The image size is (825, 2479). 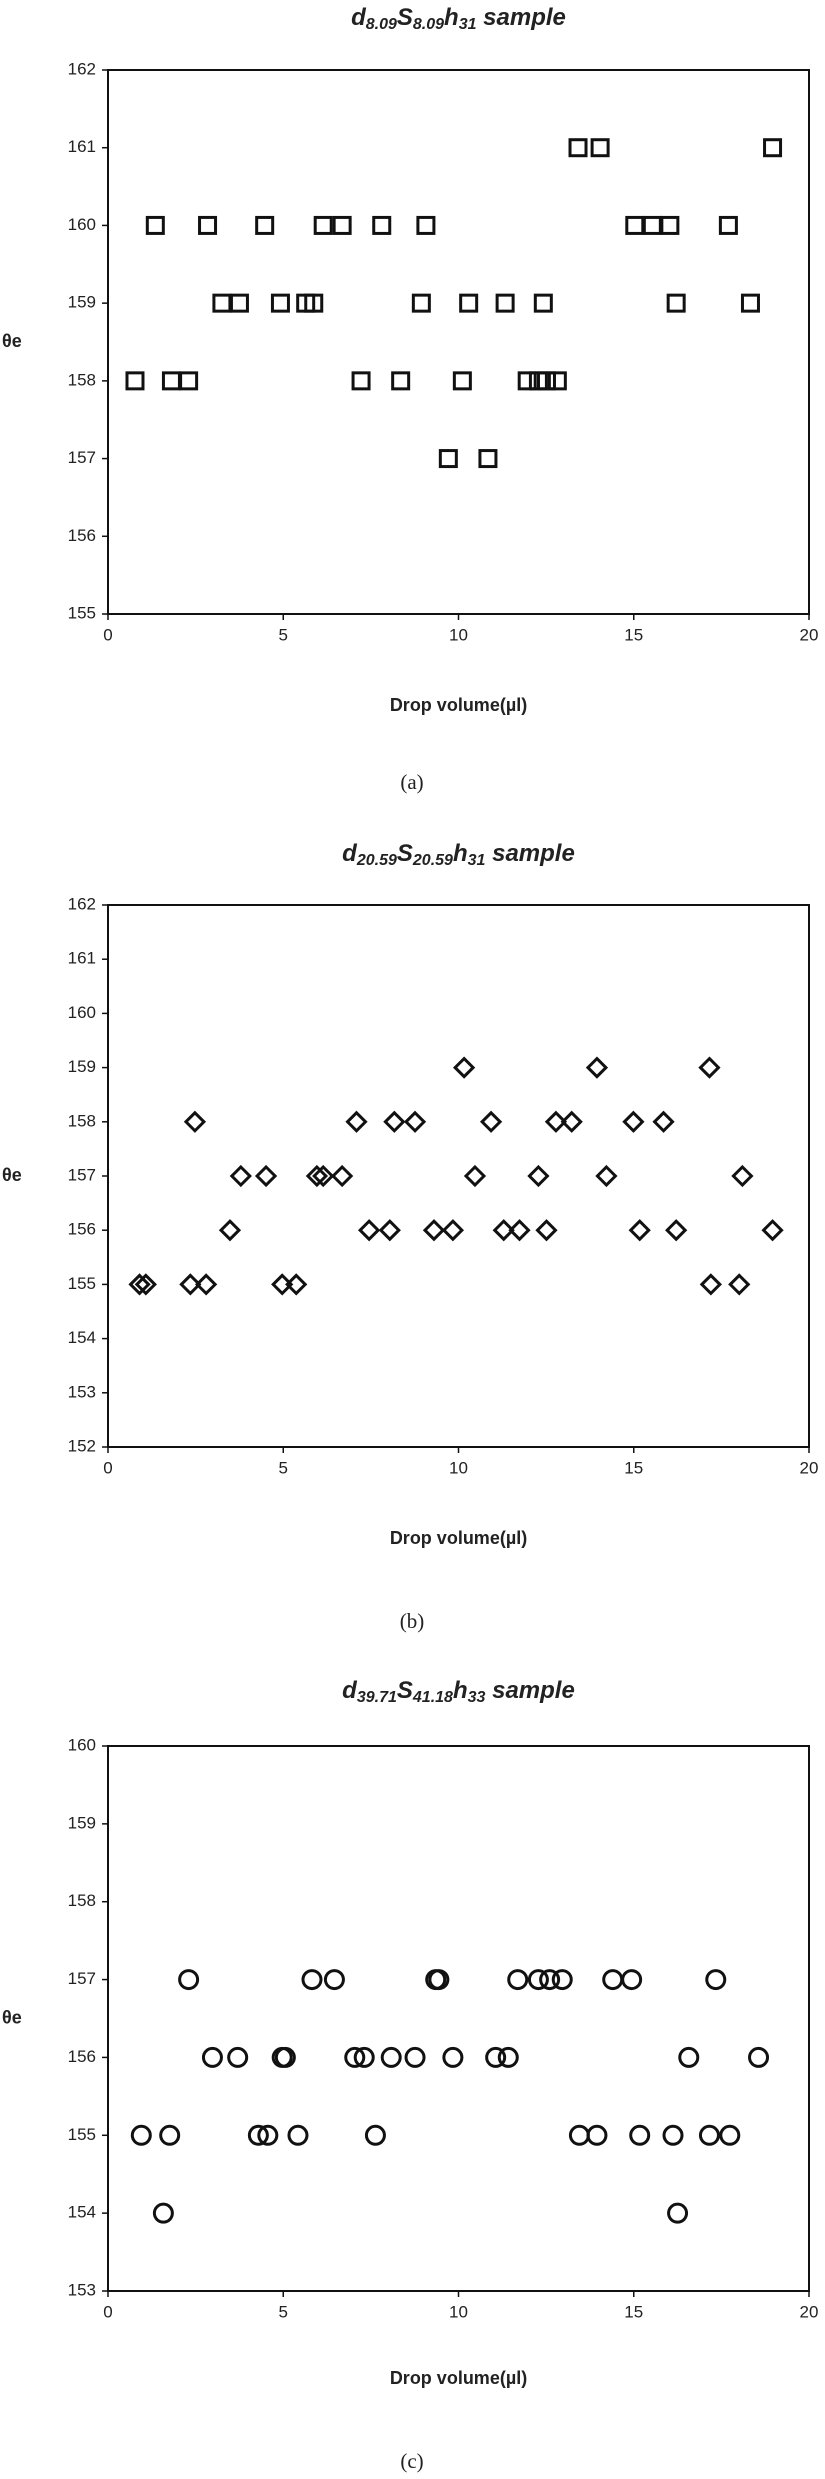 I want to click on x-tick-label: 10, so click(x=458, y=1467).